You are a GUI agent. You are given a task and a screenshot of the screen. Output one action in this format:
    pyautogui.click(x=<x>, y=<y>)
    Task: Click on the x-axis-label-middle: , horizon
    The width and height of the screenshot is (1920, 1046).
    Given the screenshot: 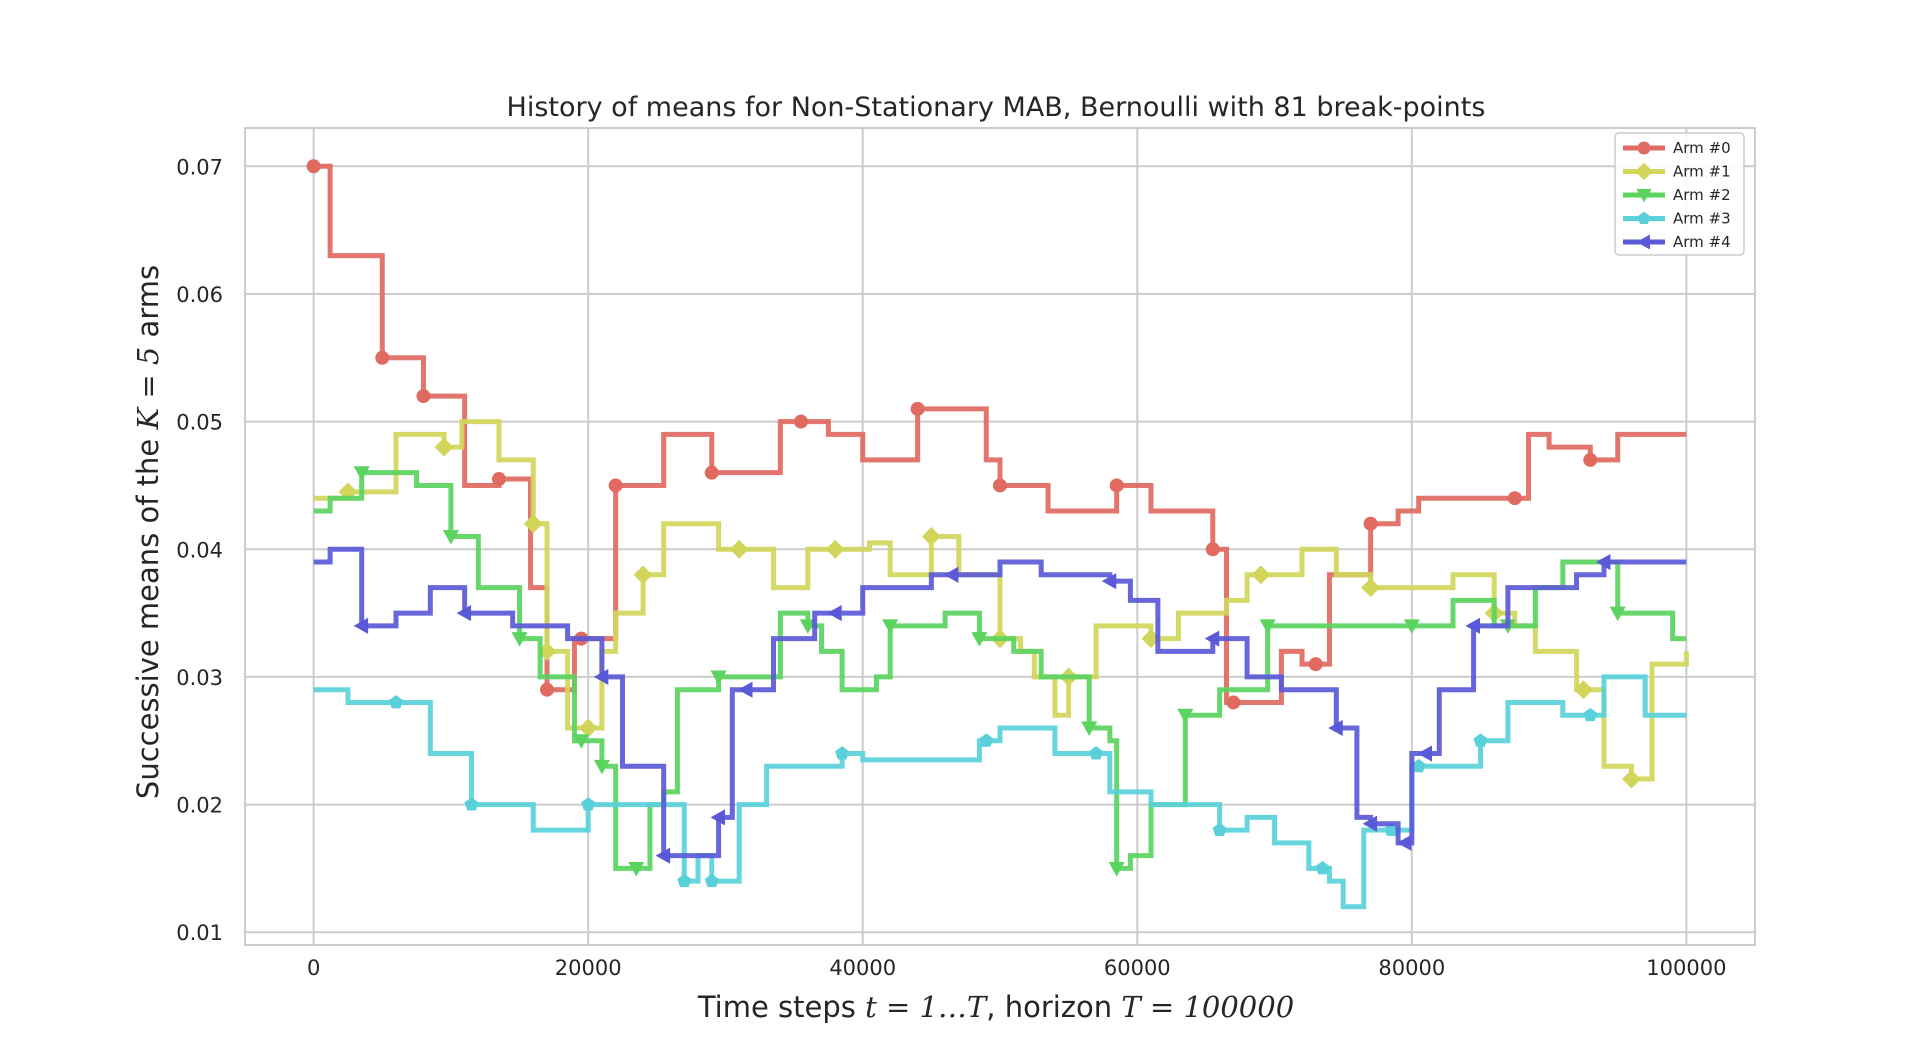 What is the action you would take?
    pyautogui.click(x=1053, y=1007)
    